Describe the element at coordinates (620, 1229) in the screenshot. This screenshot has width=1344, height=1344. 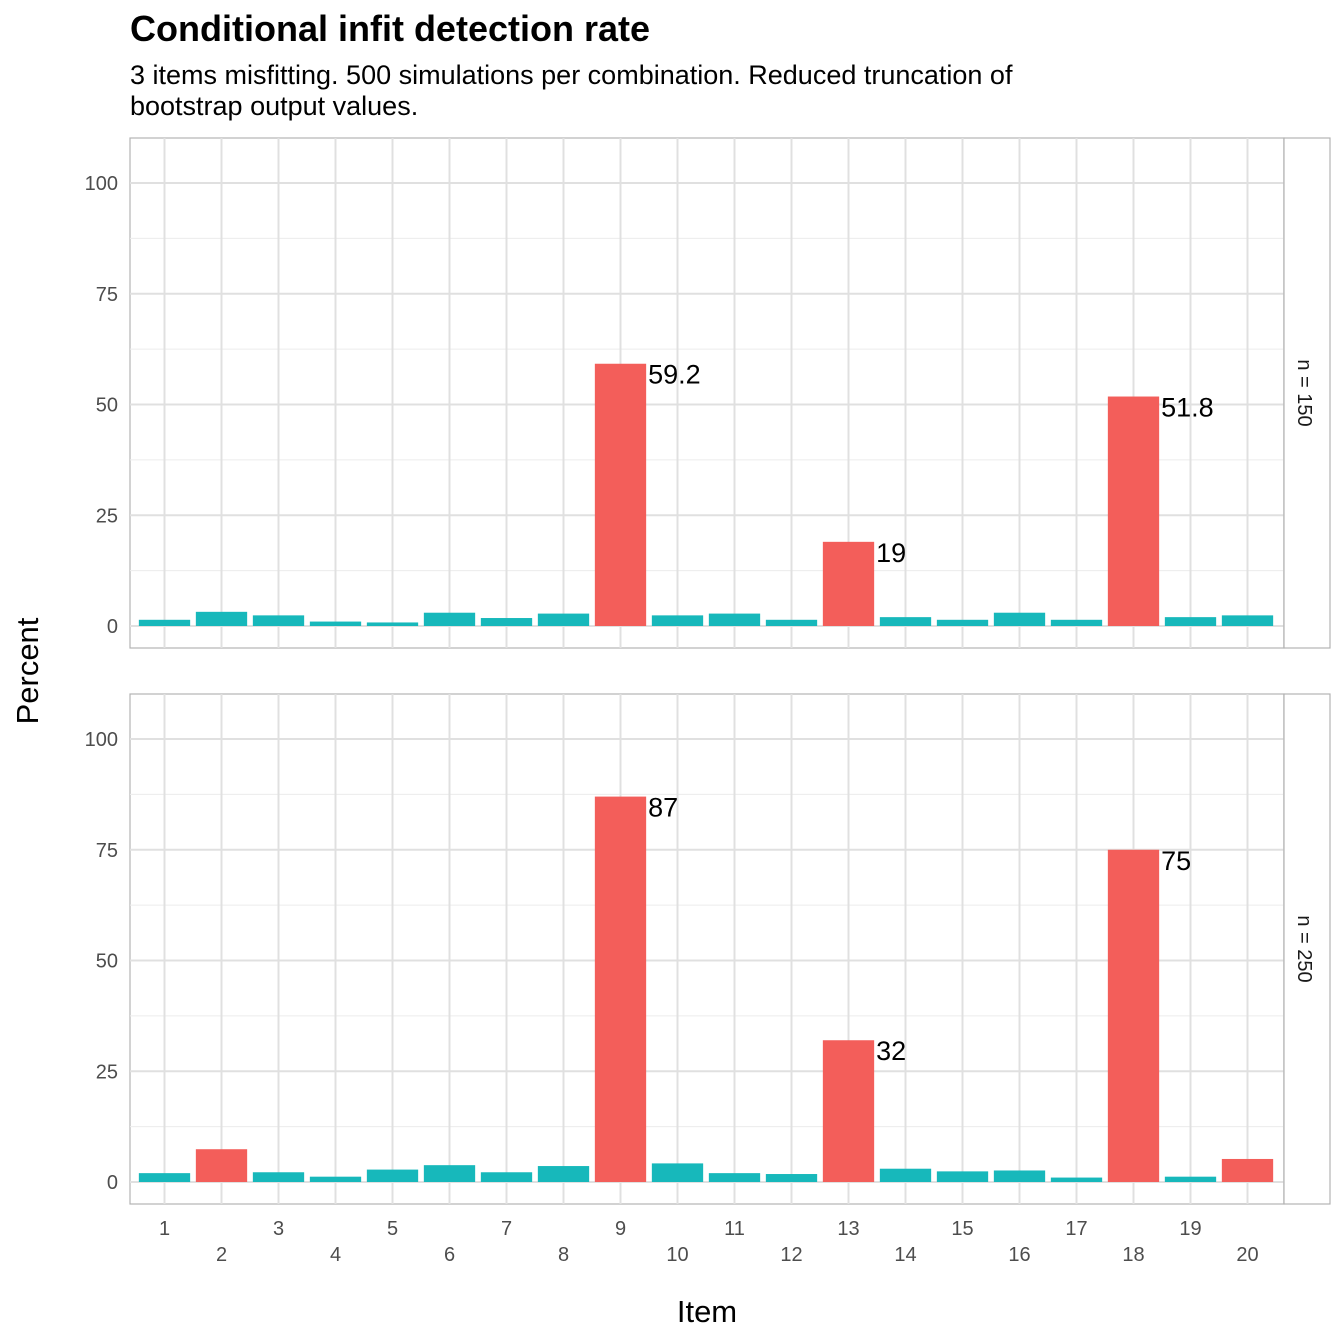
I see `x-tick-label: 9` at that location.